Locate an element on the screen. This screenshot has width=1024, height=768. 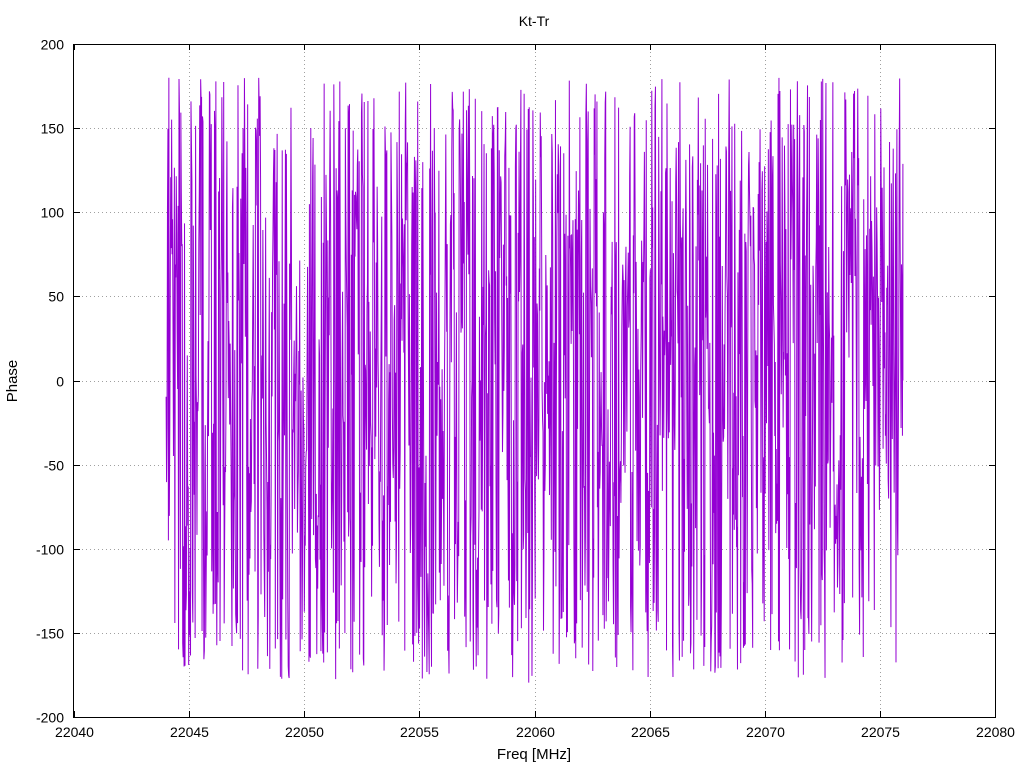
x-tick-label: 22080 is located at coordinates (995, 732).